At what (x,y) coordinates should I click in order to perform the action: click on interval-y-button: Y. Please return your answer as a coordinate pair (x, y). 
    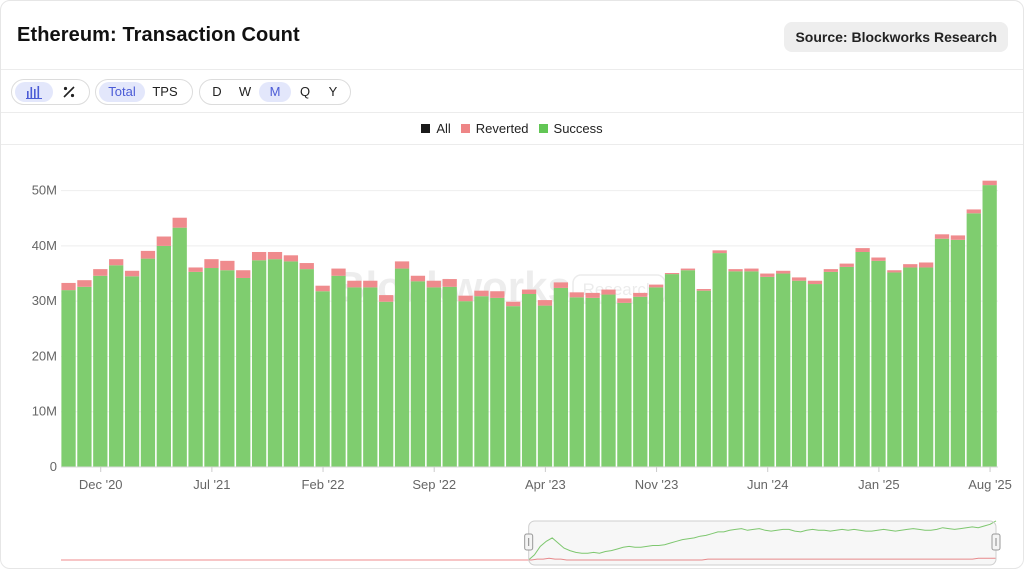
    Looking at the image, I should click on (333, 91).